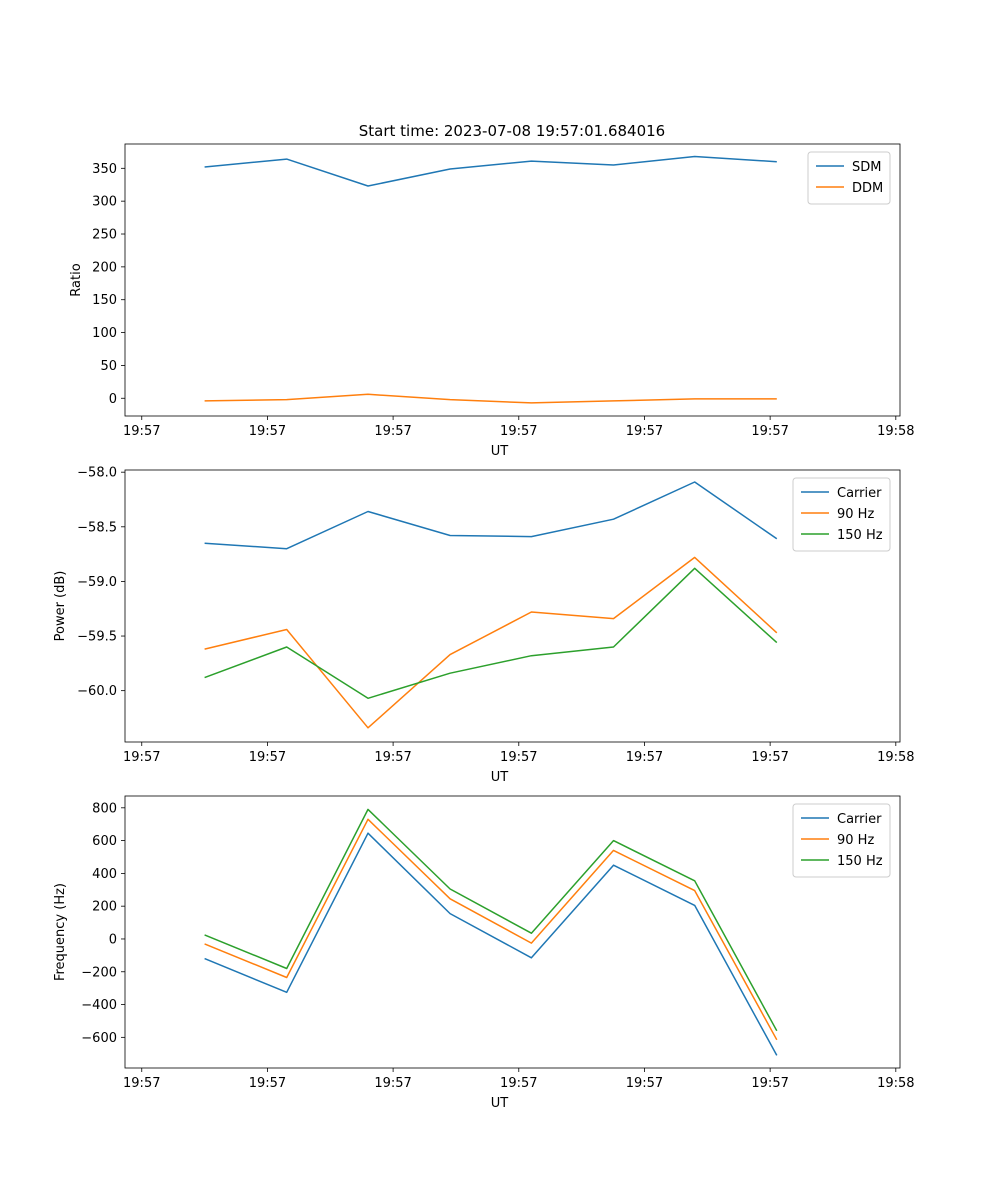  Describe the element at coordinates (97, 473) in the screenshot. I see `y-tick-label: −58.0` at that location.